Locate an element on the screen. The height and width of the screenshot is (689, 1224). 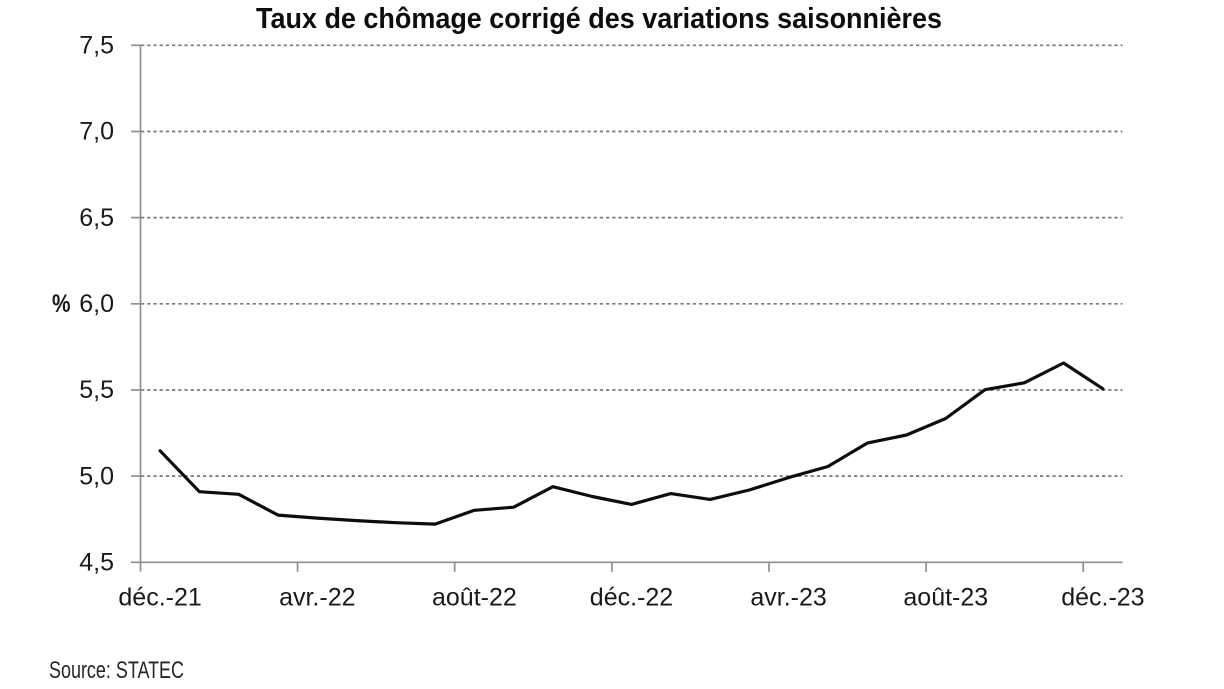
svg-text: 6,0 is located at coordinates (96, 304).